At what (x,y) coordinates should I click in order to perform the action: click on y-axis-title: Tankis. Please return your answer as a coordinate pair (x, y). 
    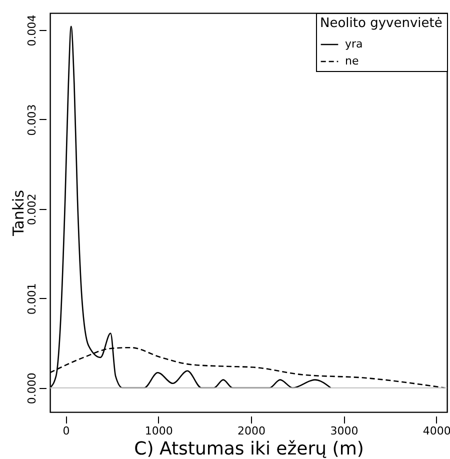
    Looking at the image, I should click on (19, 214).